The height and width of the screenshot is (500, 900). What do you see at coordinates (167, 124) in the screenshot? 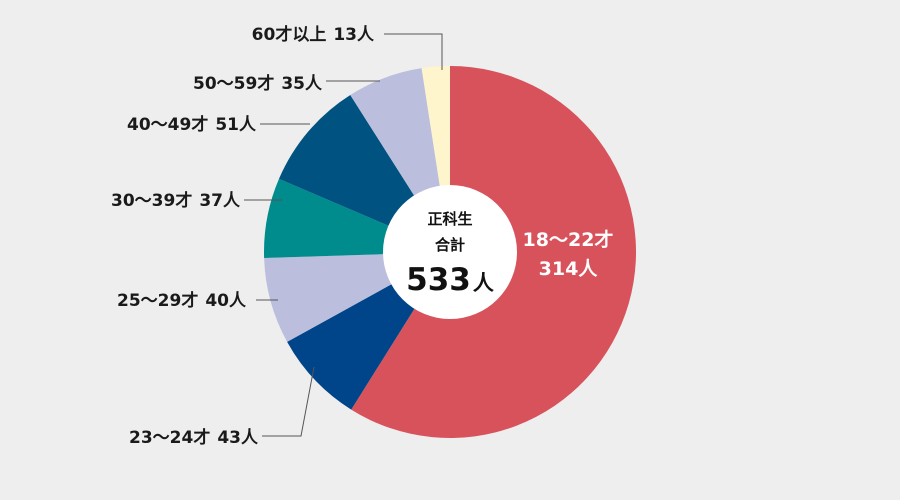
I see `slice-label-4-category: 40～49才` at bounding box center [167, 124].